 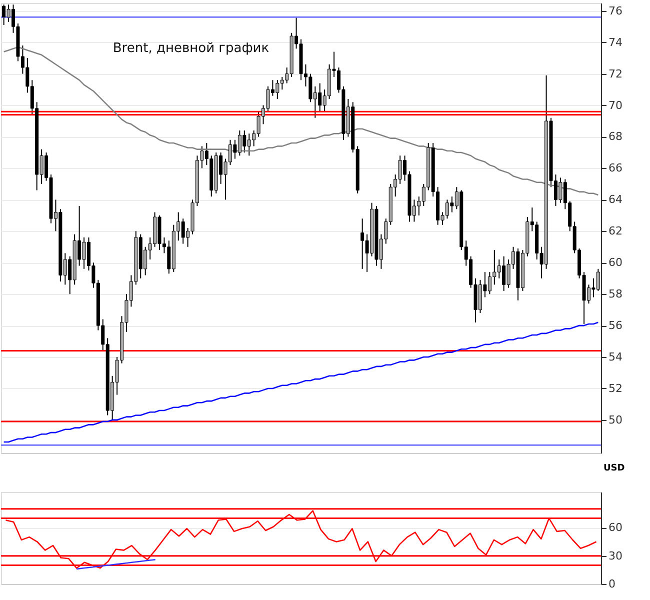 What do you see at coordinates (615, 357) in the screenshot?
I see `y-tick-label: 54` at bounding box center [615, 357].